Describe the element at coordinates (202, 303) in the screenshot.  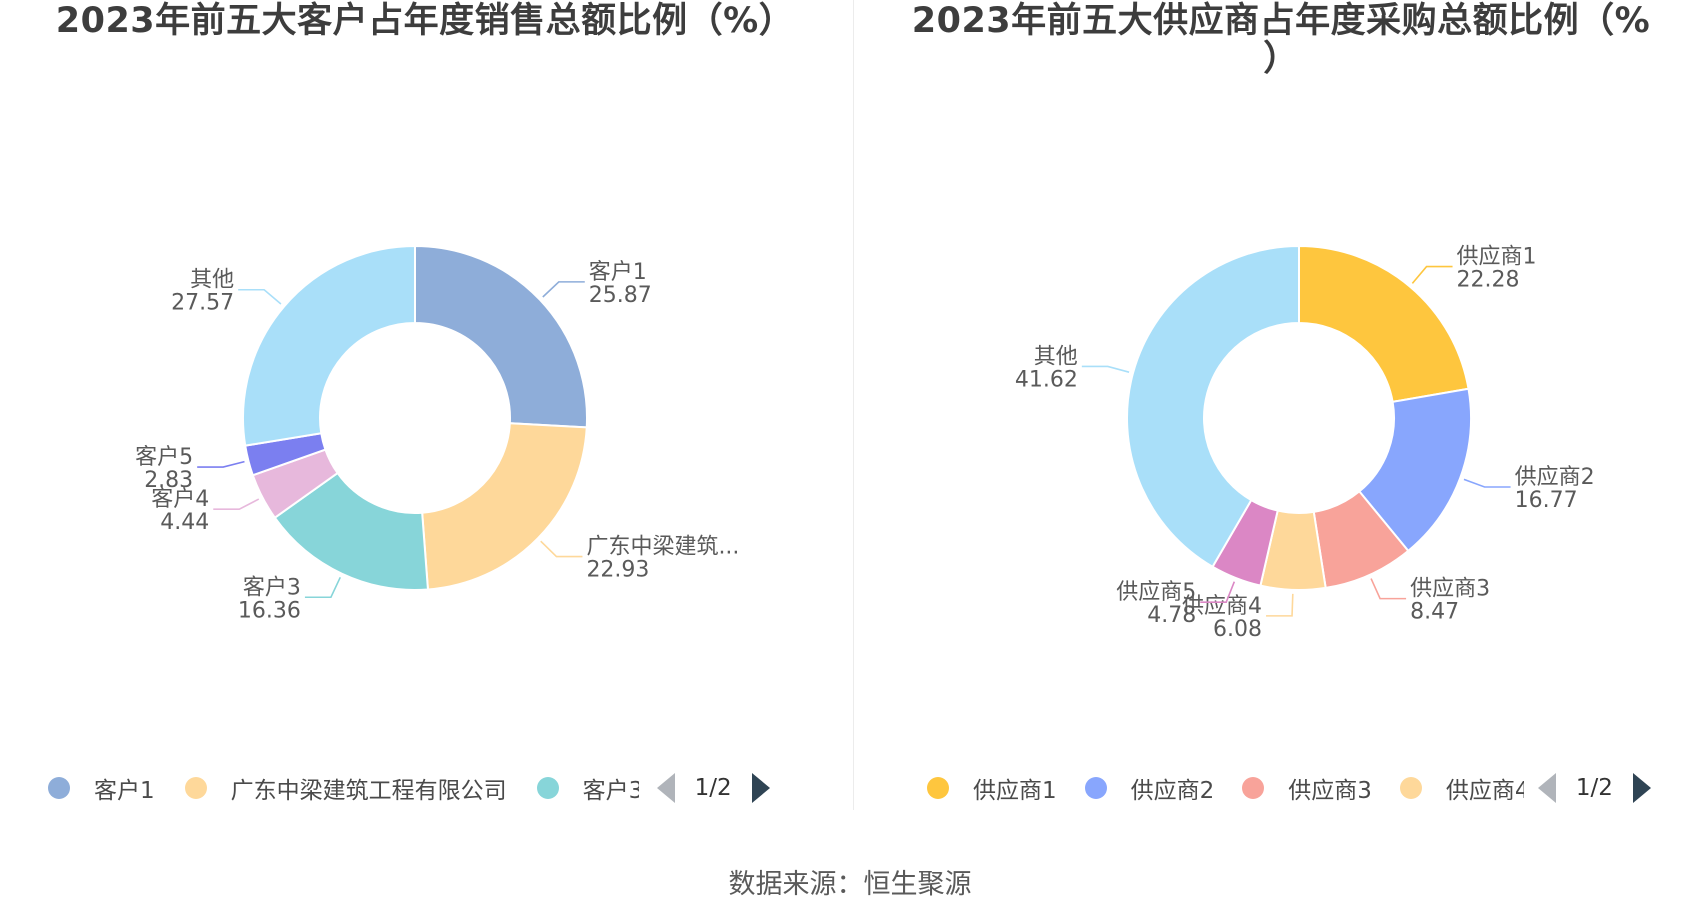
I see `slice-value-label: 27.57` at that location.